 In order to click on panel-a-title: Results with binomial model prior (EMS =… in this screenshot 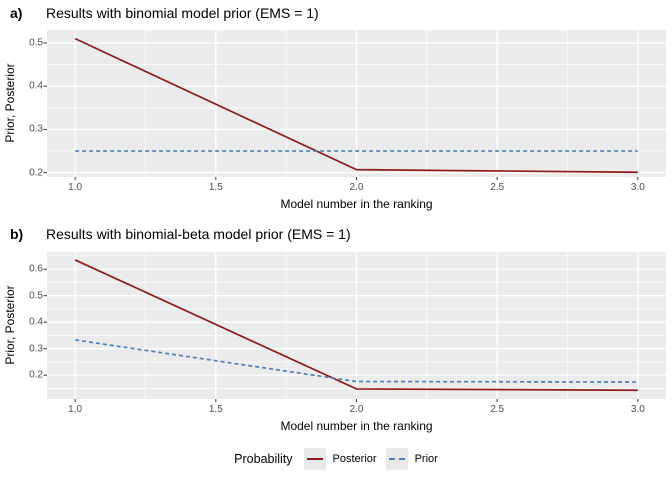, I will do `click(182, 13)`.